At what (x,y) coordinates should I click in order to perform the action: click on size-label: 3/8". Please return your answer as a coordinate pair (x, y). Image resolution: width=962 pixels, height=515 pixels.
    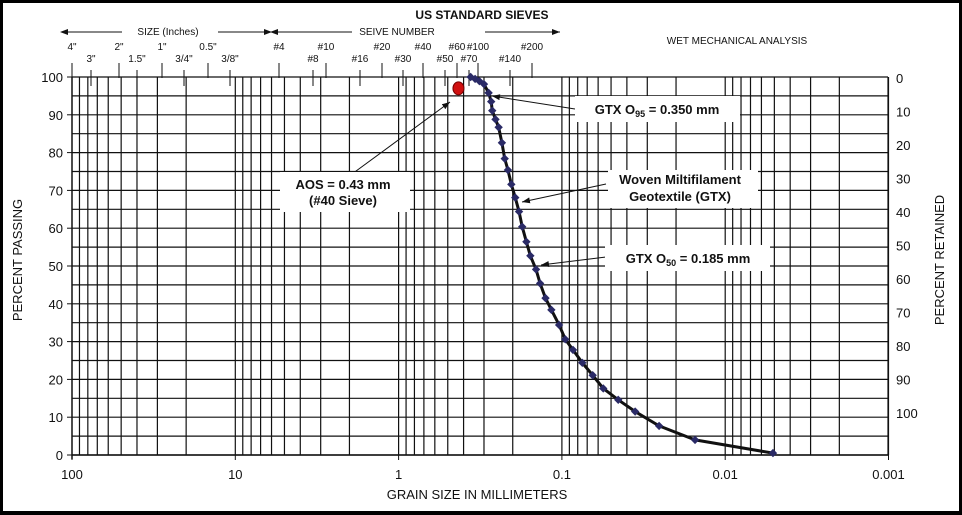
    Looking at the image, I should click on (230, 59).